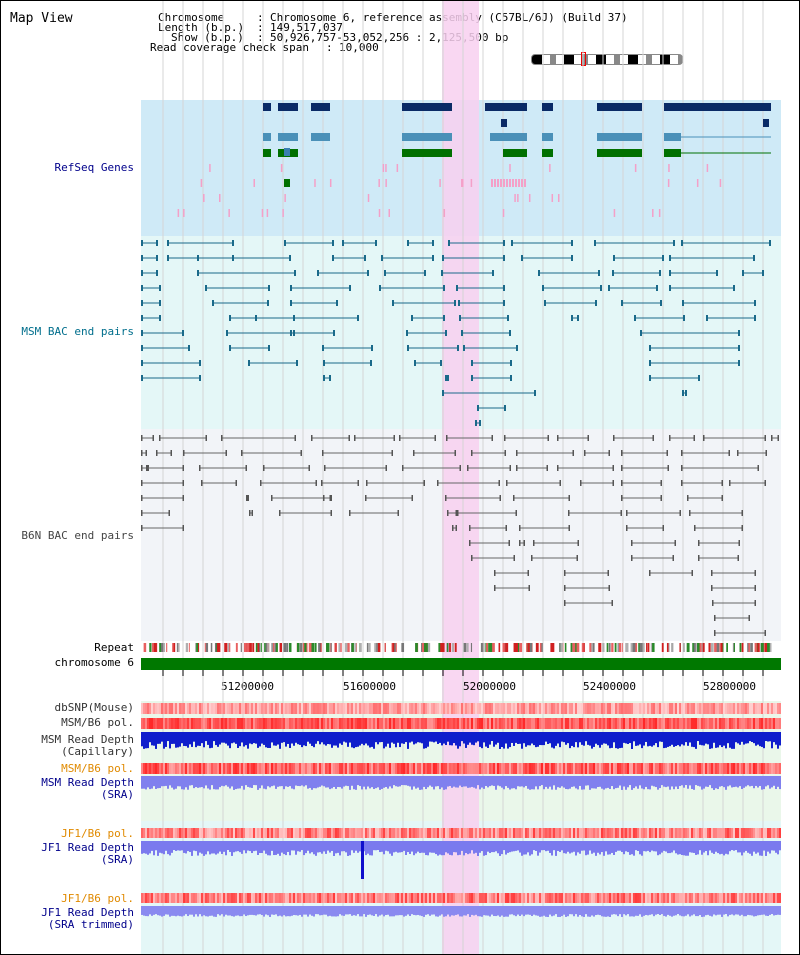 The width and height of the screenshot is (800, 955). What do you see at coordinates (77, 331) in the screenshot?
I see `msm-bac-label: MSM BAC end pairs` at bounding box center [77, 331].